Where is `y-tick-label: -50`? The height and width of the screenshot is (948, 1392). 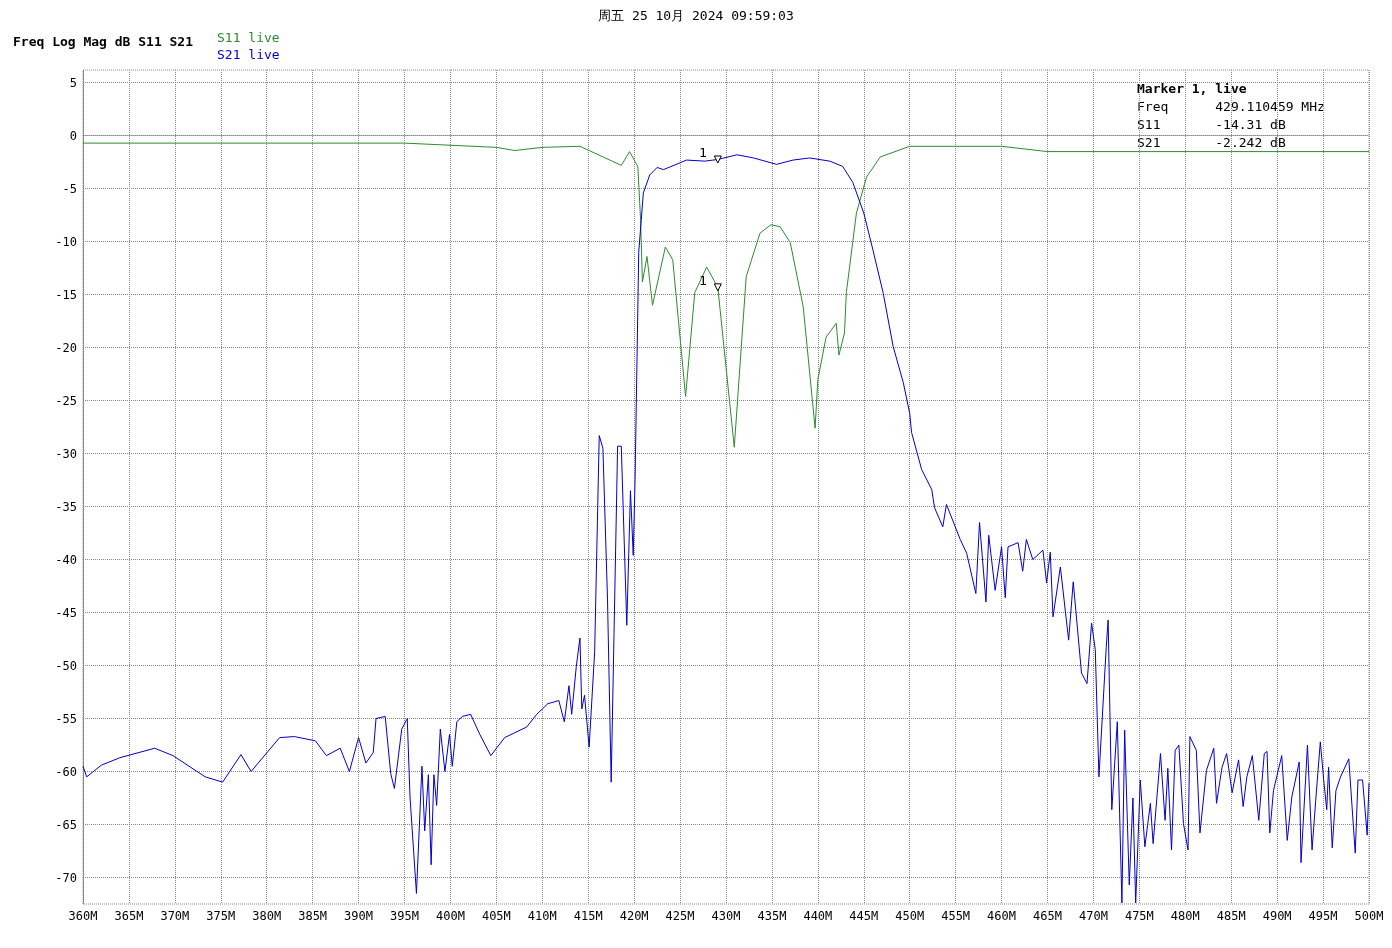
y-tick-label: -50 is located at coordinates (66, 665).